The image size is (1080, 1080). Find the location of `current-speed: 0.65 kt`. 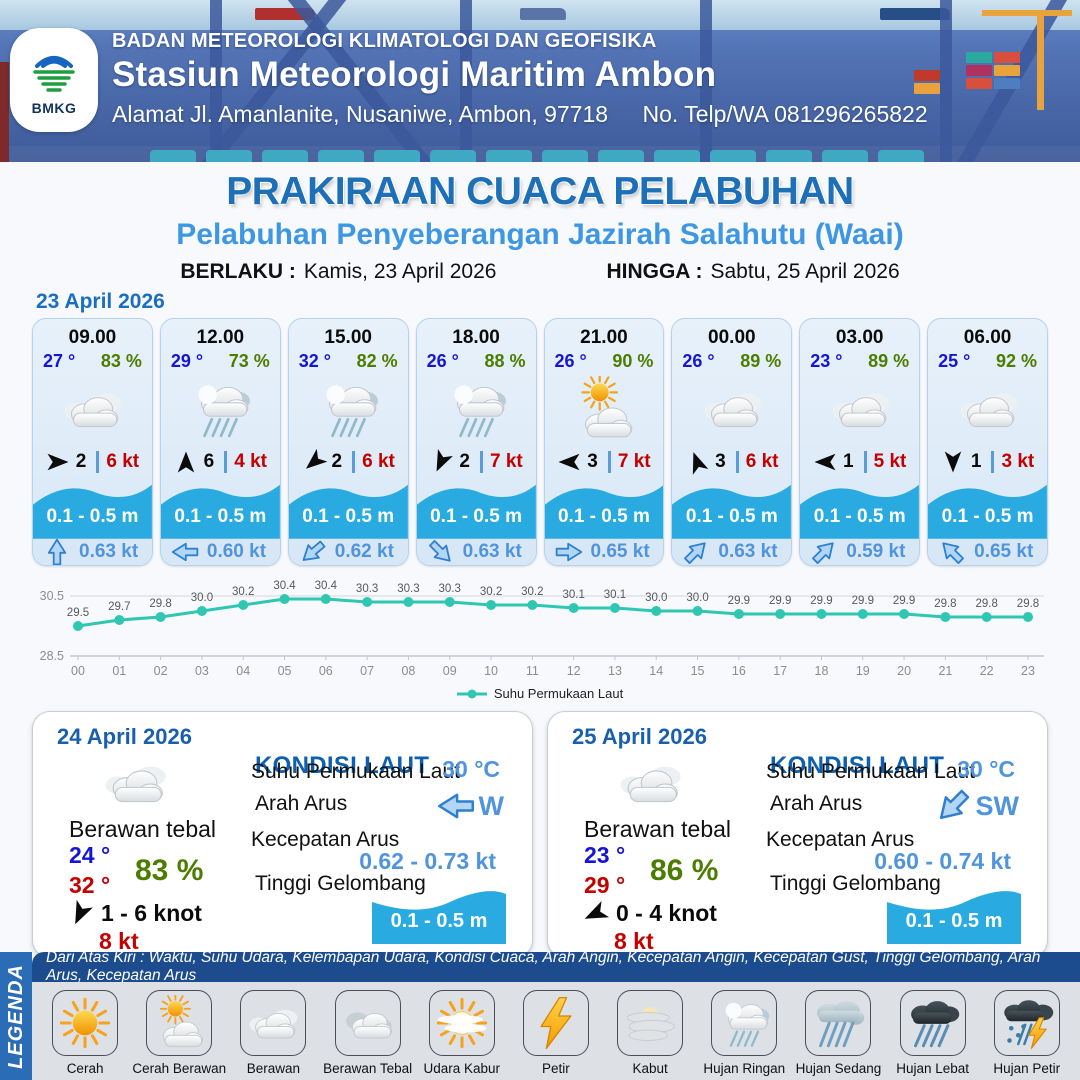

current-speed: 0.65 kt is located at coordinates (620, 551).